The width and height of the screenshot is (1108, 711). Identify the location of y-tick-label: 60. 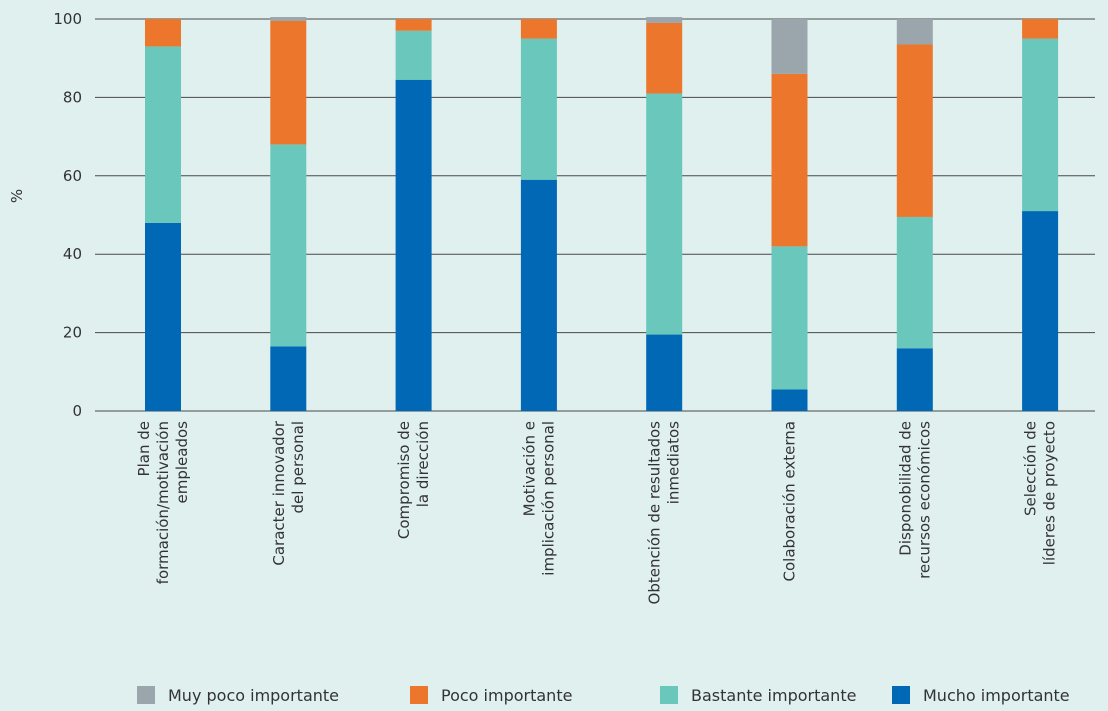
(72, 176).